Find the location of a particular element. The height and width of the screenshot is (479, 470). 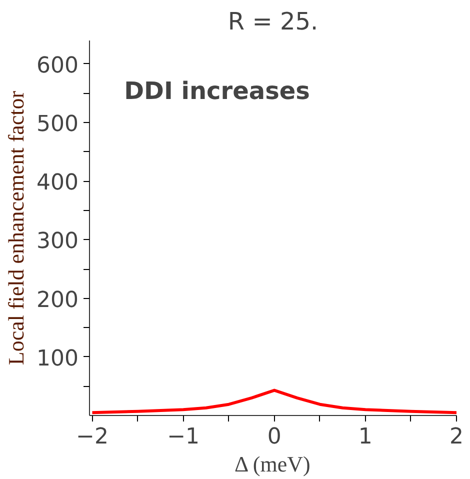

x-tick-label: 0 is located at coordinates (274, 437).